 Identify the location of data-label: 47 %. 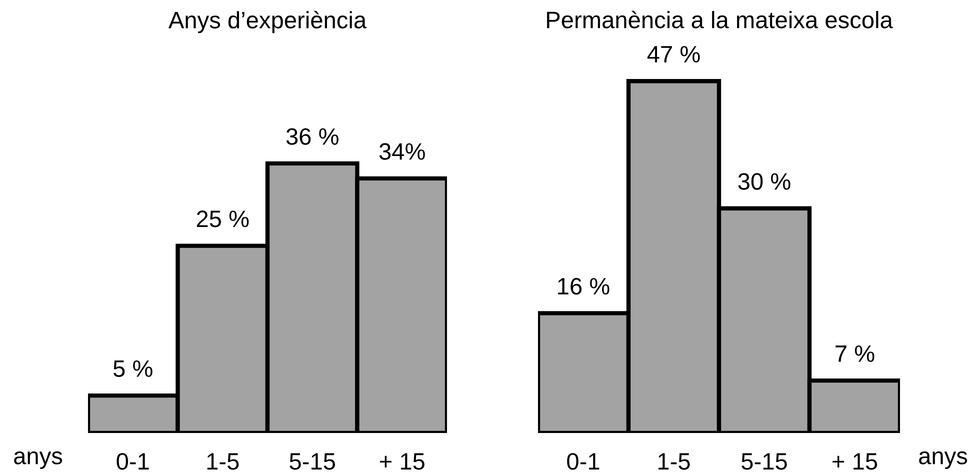
(673, 54).